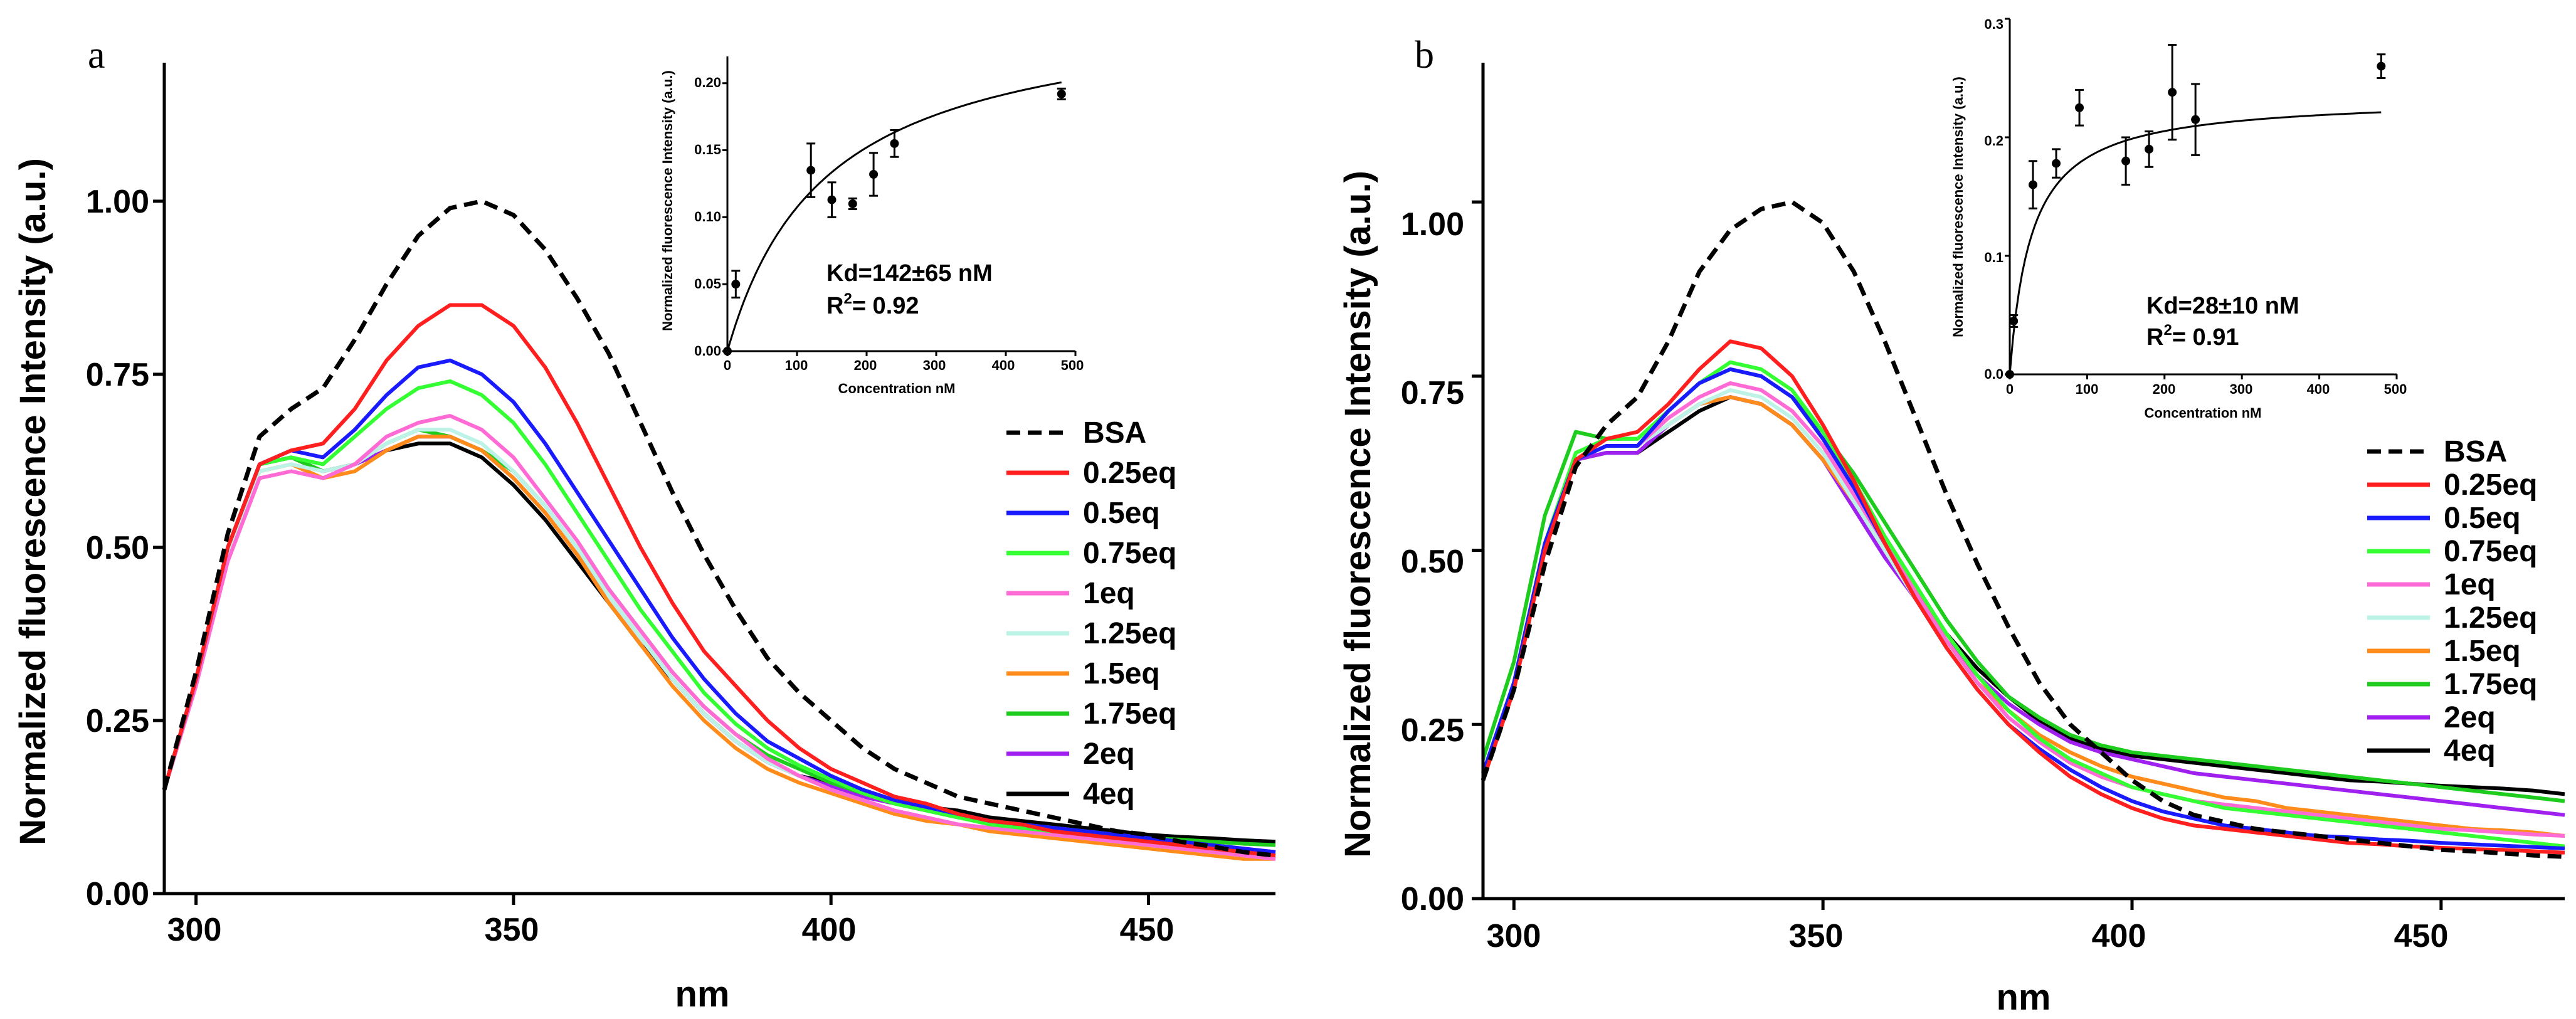 Image resolution: width=2576 pixels, height=1019 pixels. Describe the element at coordinates (702, 995) in the screenshot. I see `panel-a-xlabel: nm` at that location.